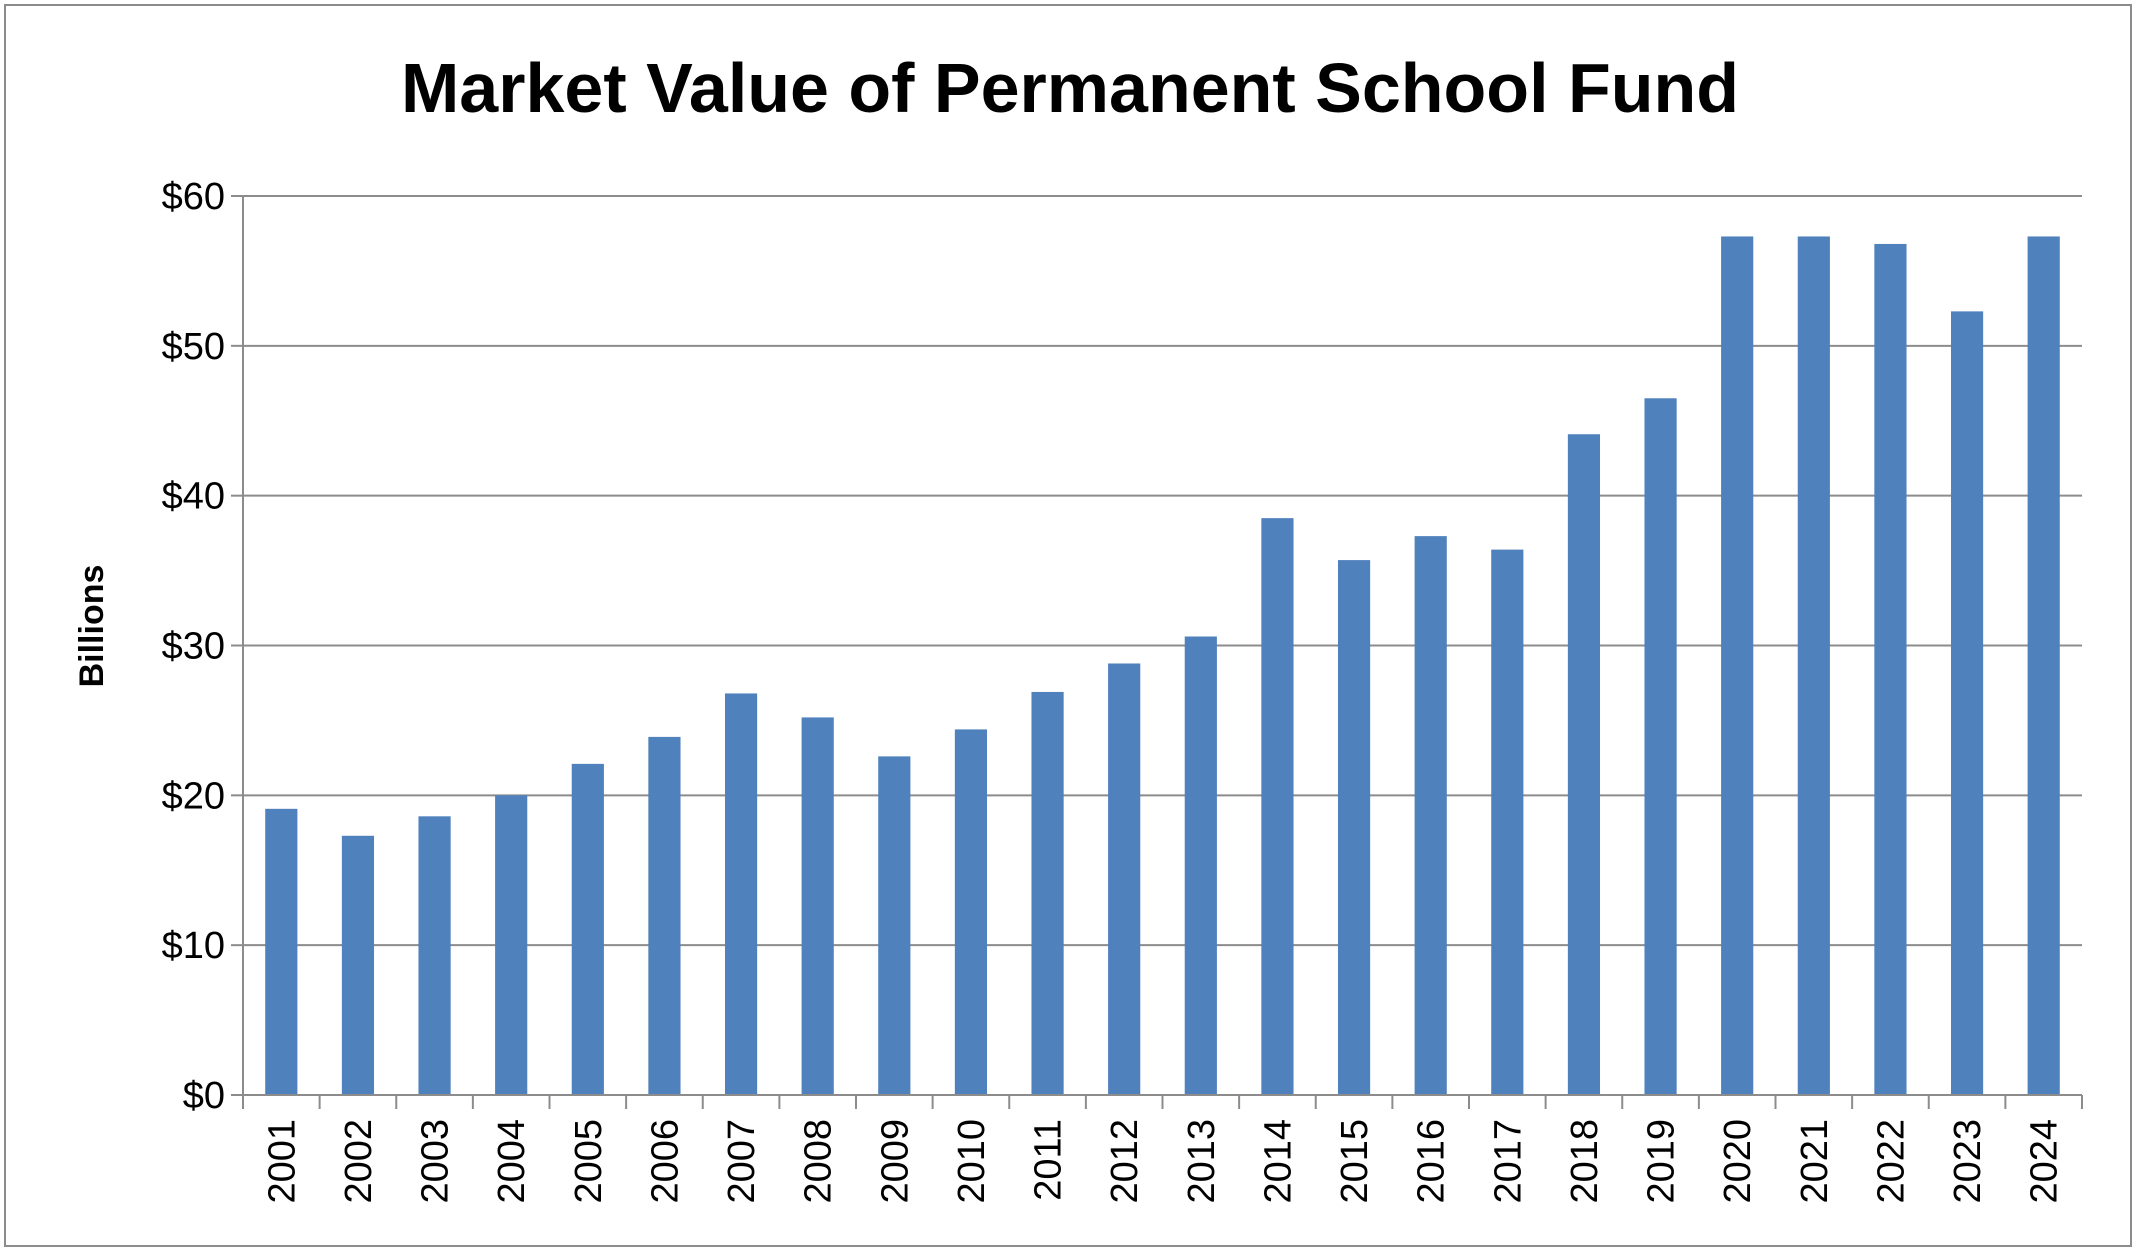 This screenshot has width=2140, height=1255. I want to click on bar-2016, so click(1430, 815).